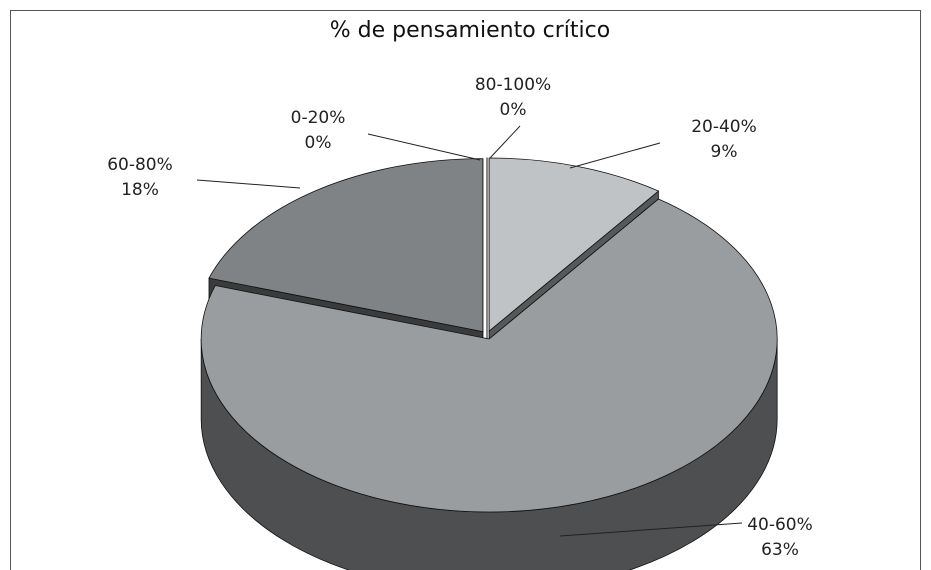 This screenshot has width=931, height=570. Describe the element at coordinates (780, 550) in the screenshot. I see `slice-value-label: 63%` at that location.